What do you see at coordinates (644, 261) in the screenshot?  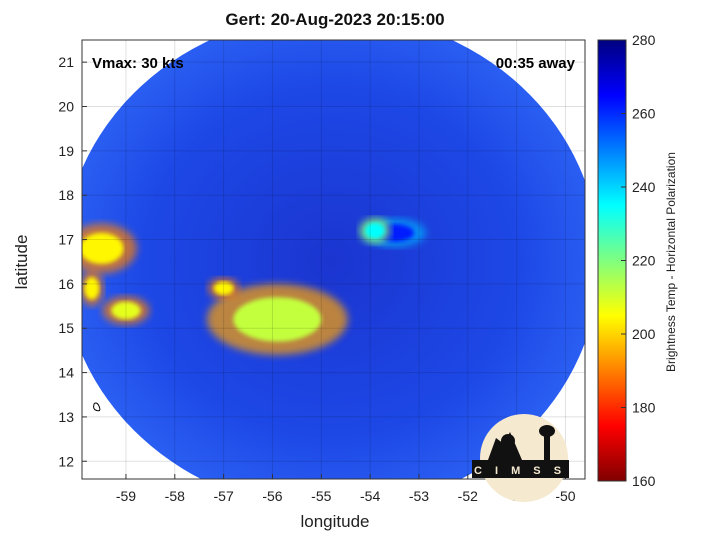 I see `colorbar-tick-label: 220` at bounding box center [644, 261].